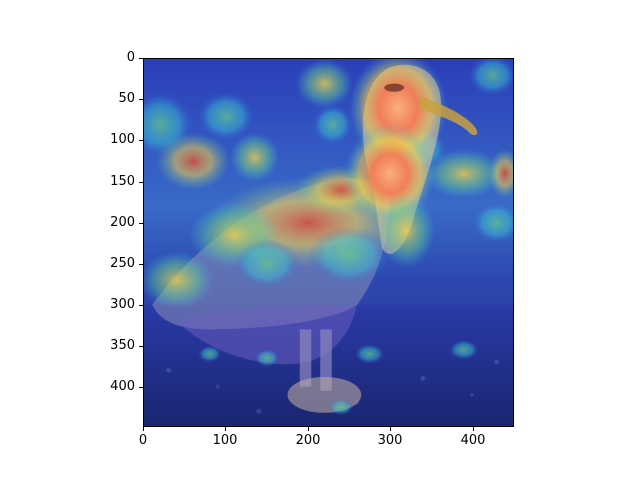  What do you see at coordinates (122, 345) in the screenshot?
I see `y-tick-label: 350` at bounding box center [122, 345].